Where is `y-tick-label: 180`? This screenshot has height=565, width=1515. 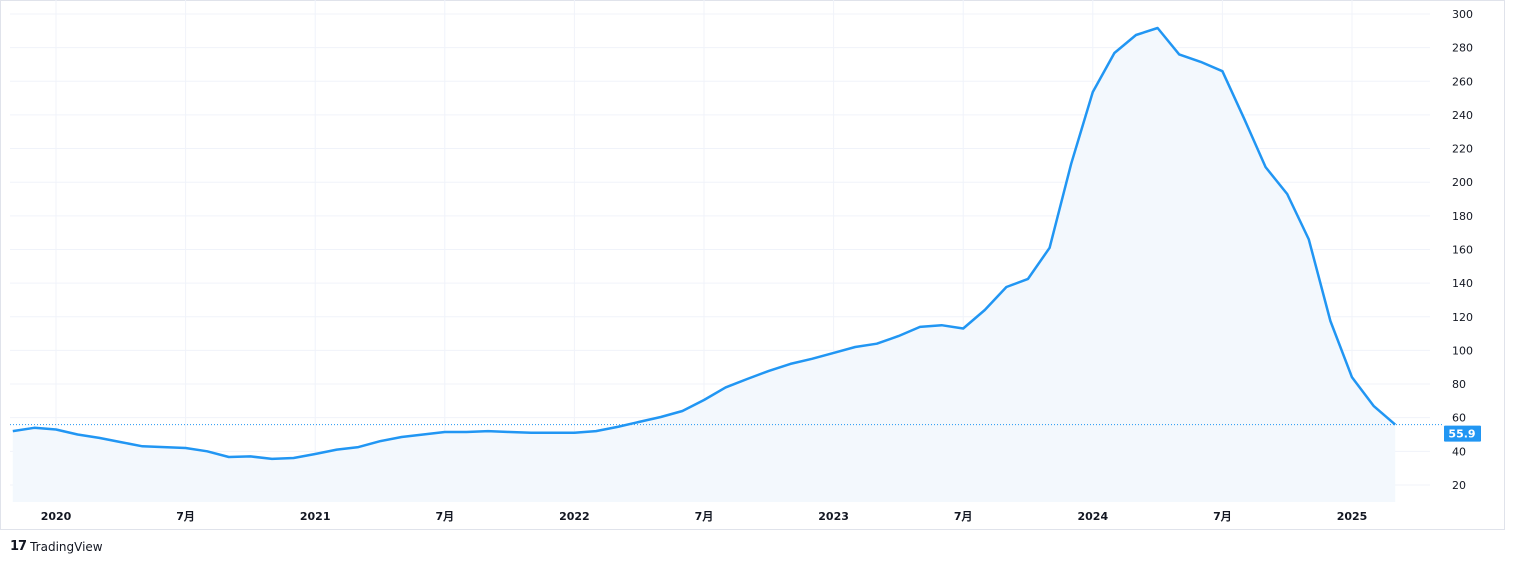
y-tick-label: 180 is located at coordinates (1462, 216).